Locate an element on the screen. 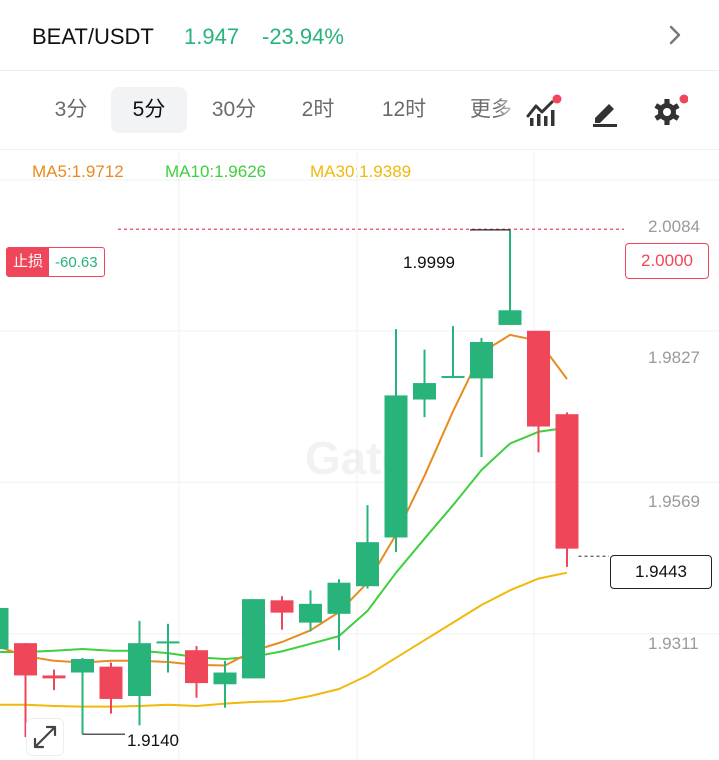  stop-loss-pnl: -60.63 is located at coordinates (76, 262).